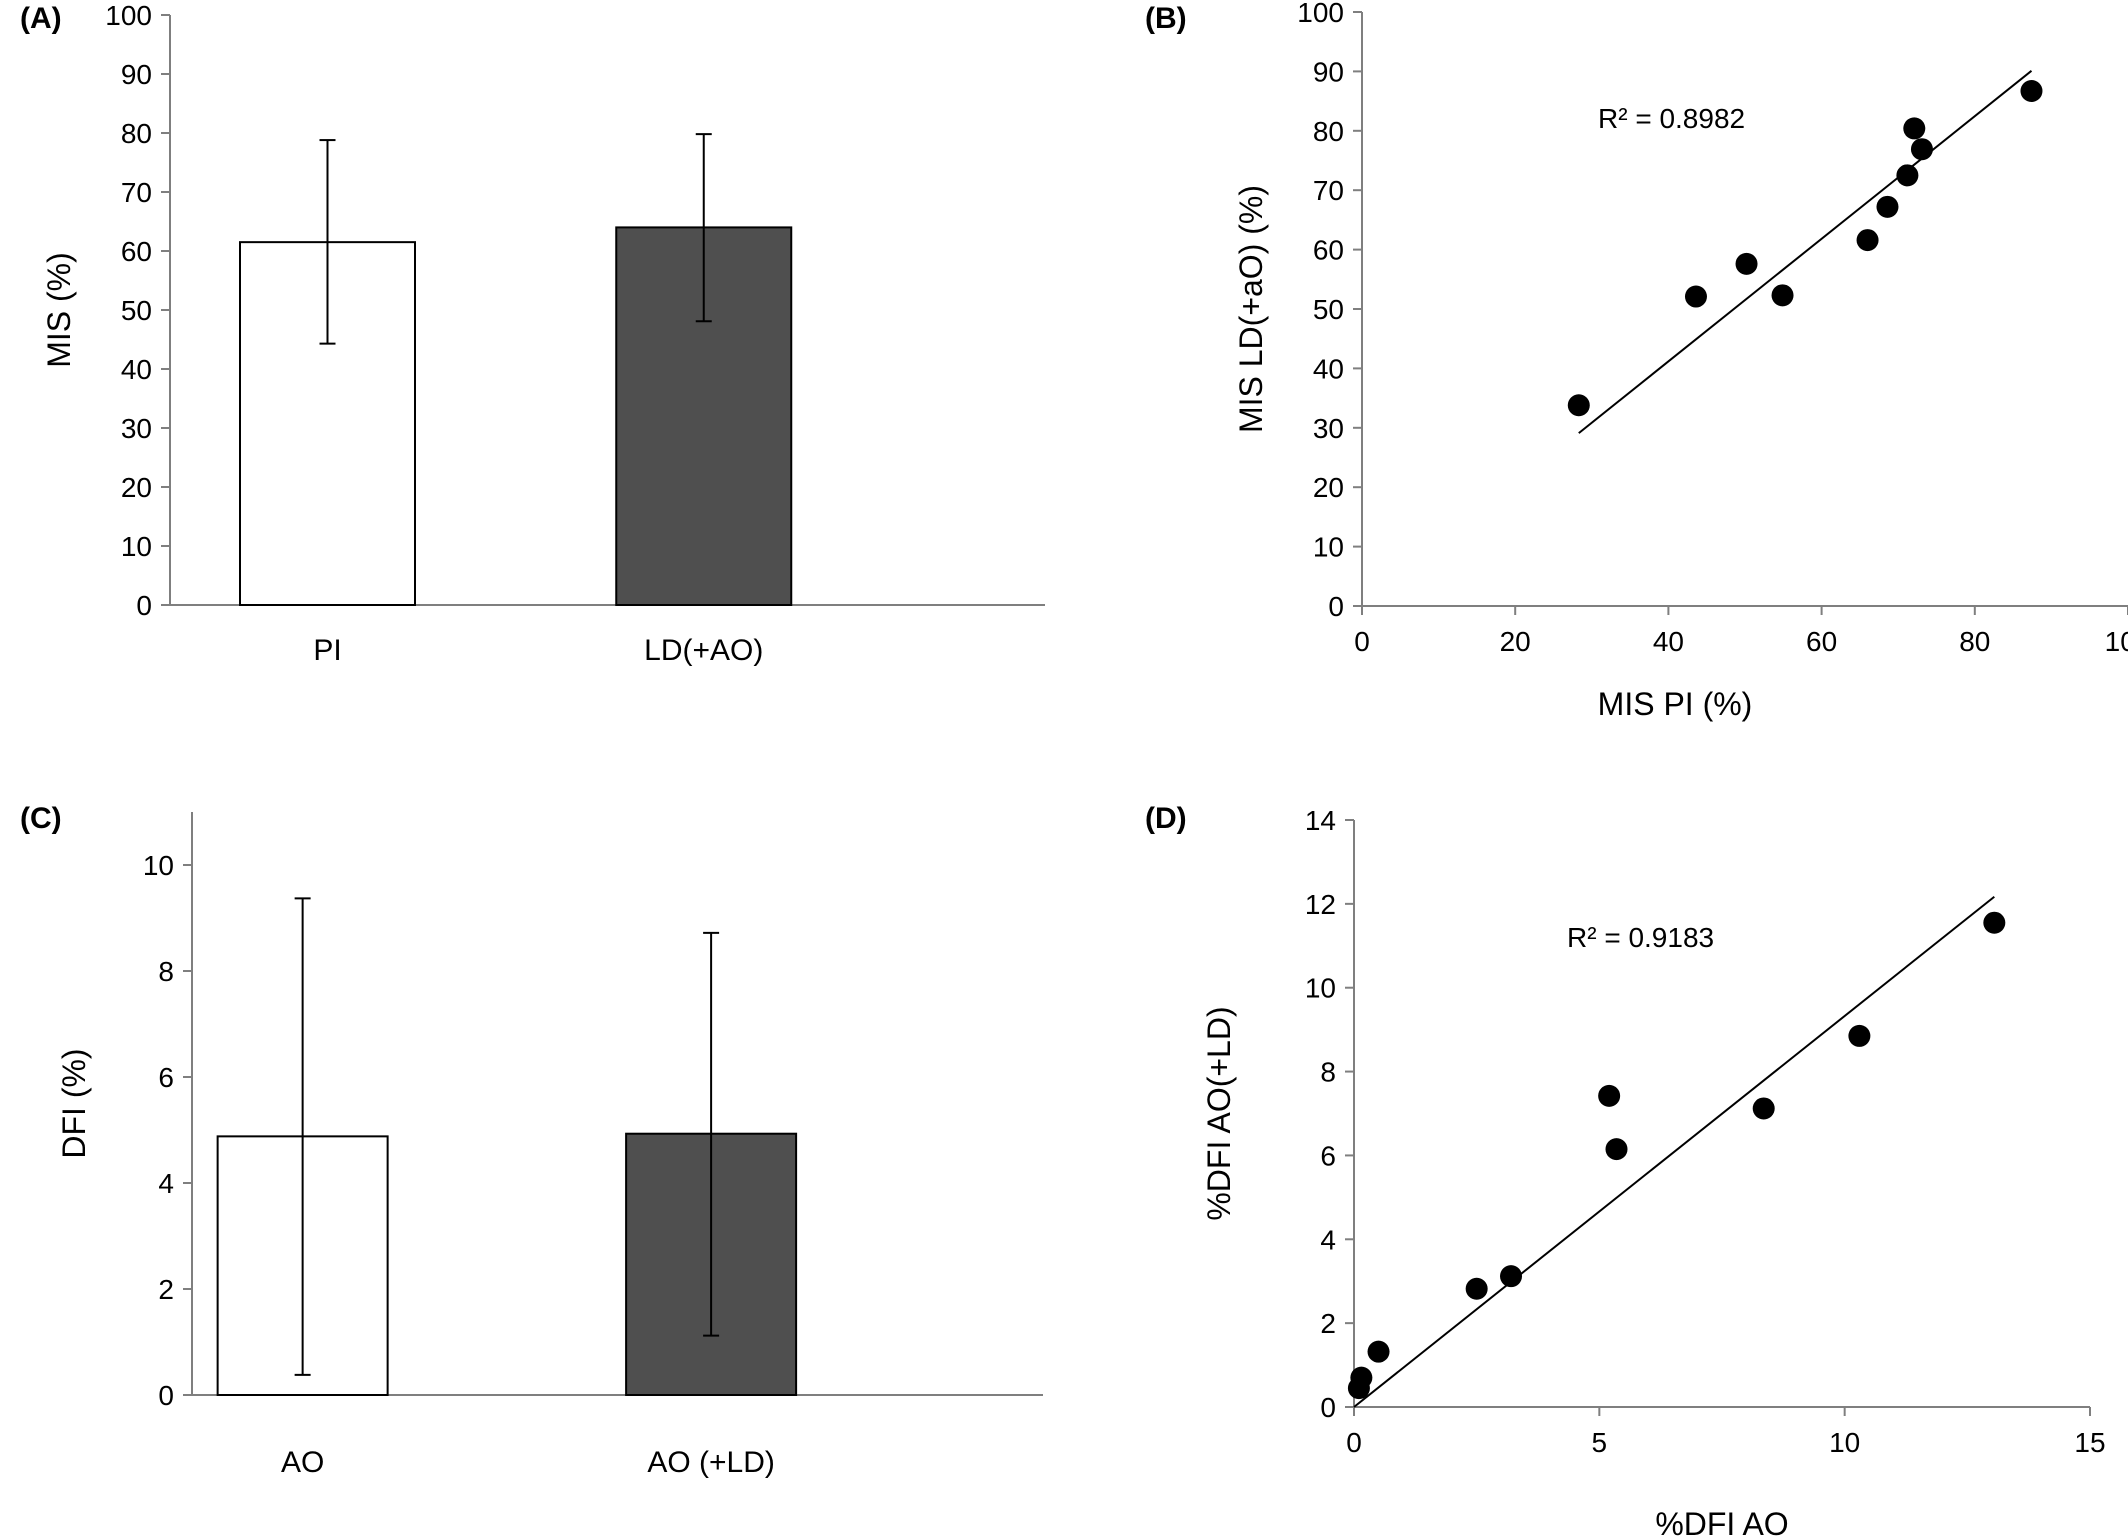  Describe the element at coordinates (1320, 904) in the screenshot. I see `y-tick-label: 12` at that location.